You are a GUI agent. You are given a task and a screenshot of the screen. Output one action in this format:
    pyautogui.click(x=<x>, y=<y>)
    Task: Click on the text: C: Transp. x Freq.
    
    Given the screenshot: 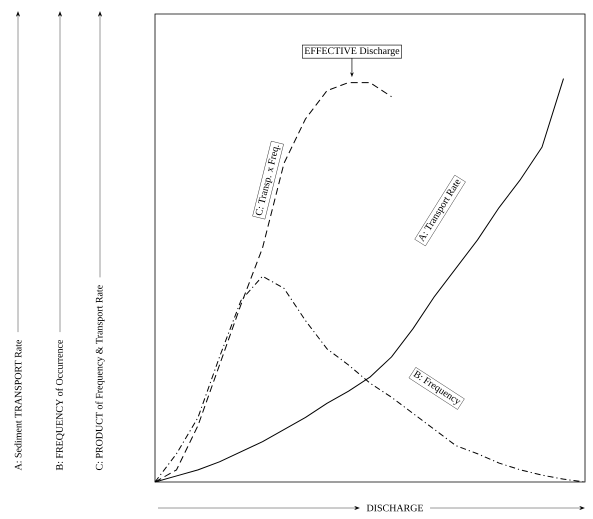 What is the action you would take?
    pyautogui.click(x=268, y=181)
    